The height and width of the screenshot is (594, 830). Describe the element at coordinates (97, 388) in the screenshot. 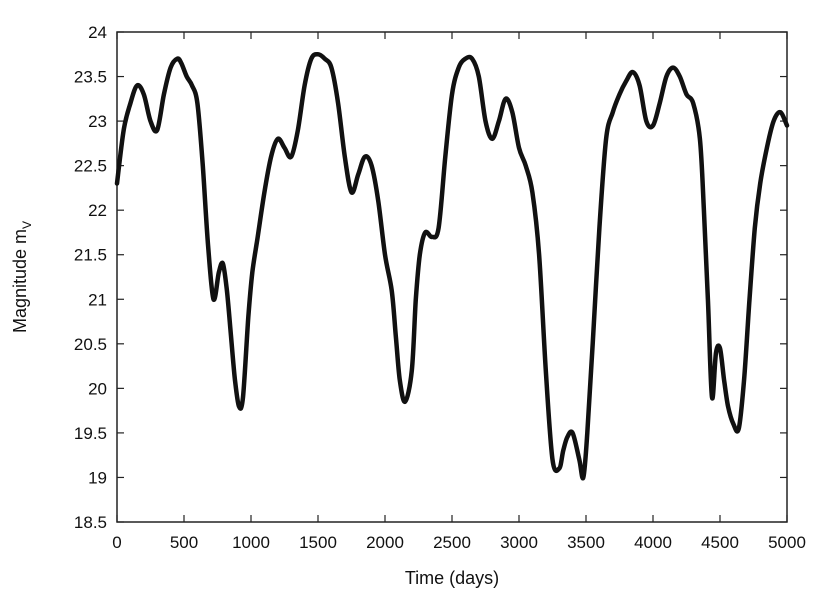

I see `y-tick-label: 20` at that location.